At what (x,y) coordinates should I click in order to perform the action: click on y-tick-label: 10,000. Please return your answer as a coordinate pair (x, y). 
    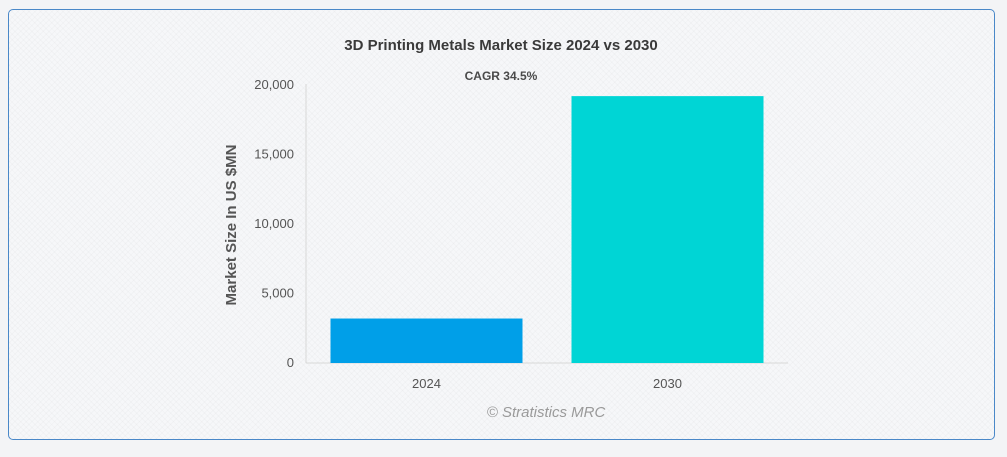
    Looking at the image, I should click on (274, 223).